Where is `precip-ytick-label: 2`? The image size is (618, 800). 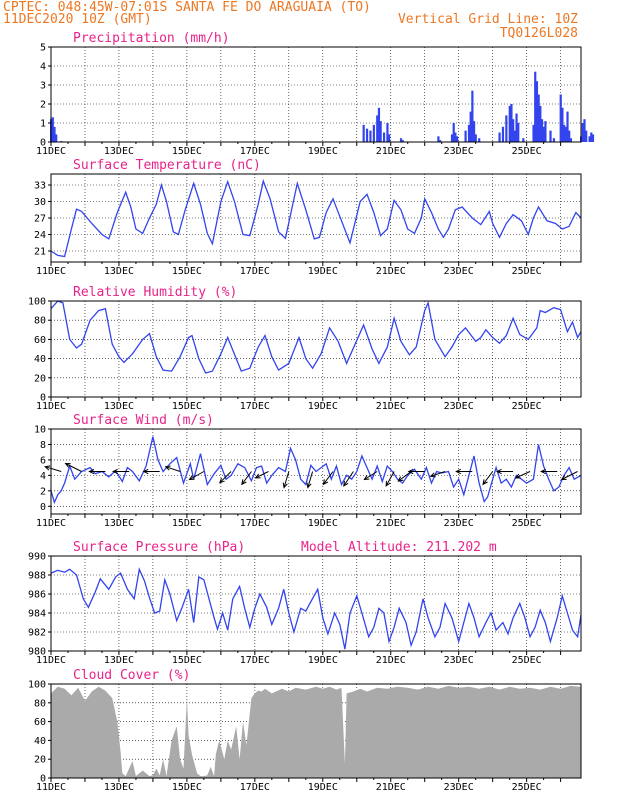
precip-ytick-label: 2 is located at coordinates (43, 105).